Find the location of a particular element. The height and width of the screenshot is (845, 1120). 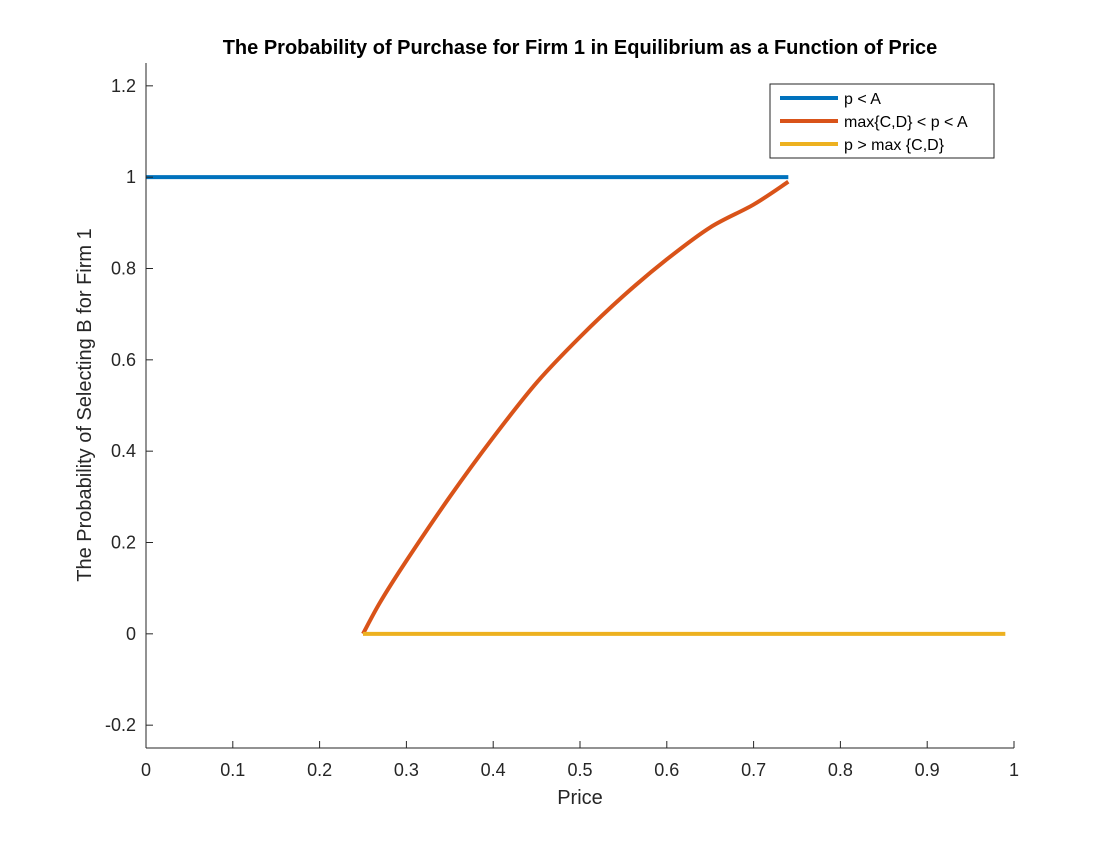

y-tick-label: 0.2 is located at coordinates (123, 543).